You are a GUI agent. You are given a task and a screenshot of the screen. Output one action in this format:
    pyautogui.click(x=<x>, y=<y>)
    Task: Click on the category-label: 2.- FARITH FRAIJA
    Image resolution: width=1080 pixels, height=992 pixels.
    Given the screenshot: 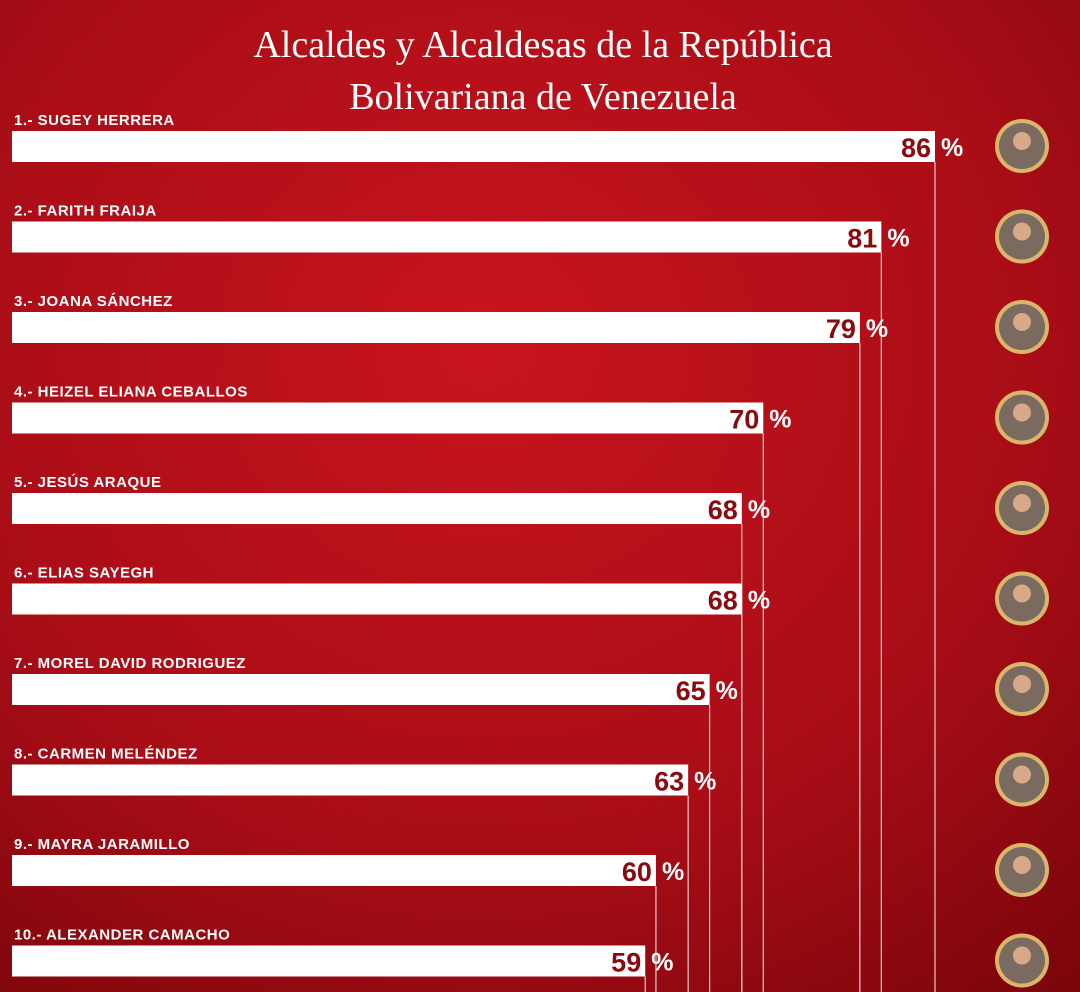 What is the action you would take?
    pyautogui.click(x=85, y=211)
    